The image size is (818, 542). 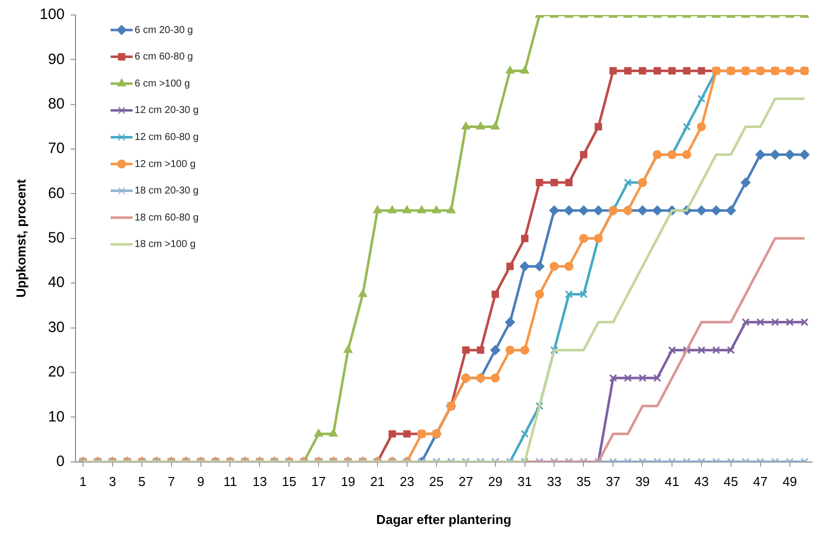 What do you see at coordinates (613, 482) in the screenshot?
I see `x-tick-label: 37` at bounding box center [613, 482].